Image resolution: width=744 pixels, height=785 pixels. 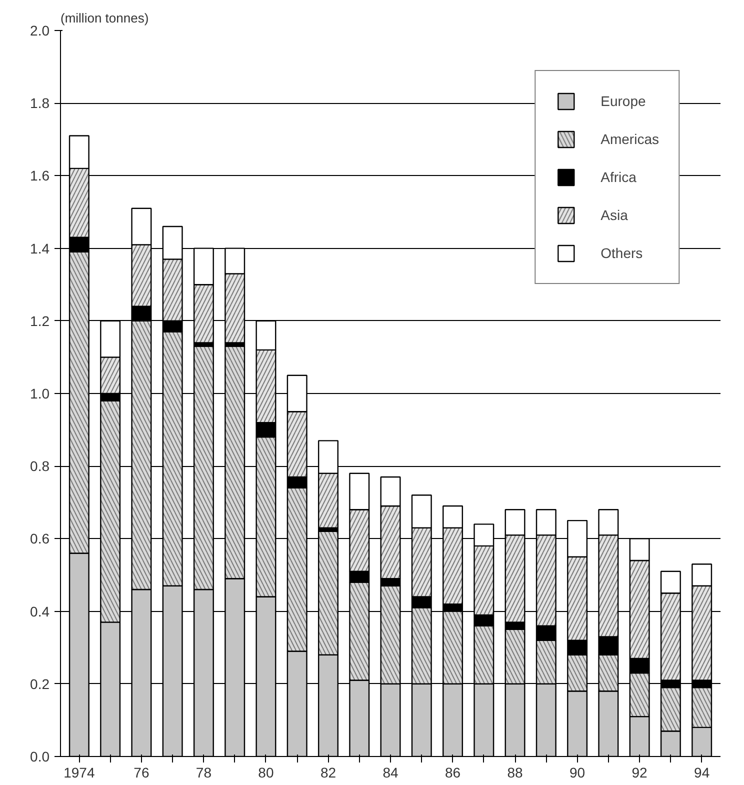 I want to click on legend-label: Europe, so click(x=623, y=101).